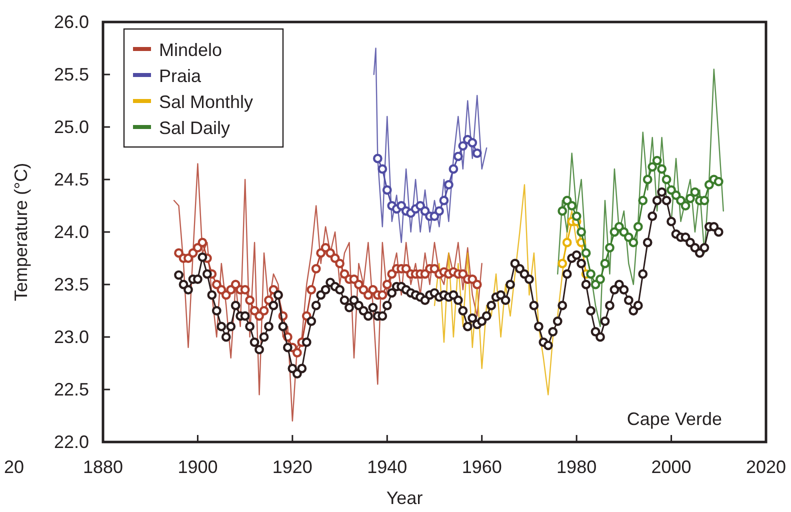 The height and width of the screenshot is (512, 791). I want to click on legend-label: Praia, so click(180, 76).